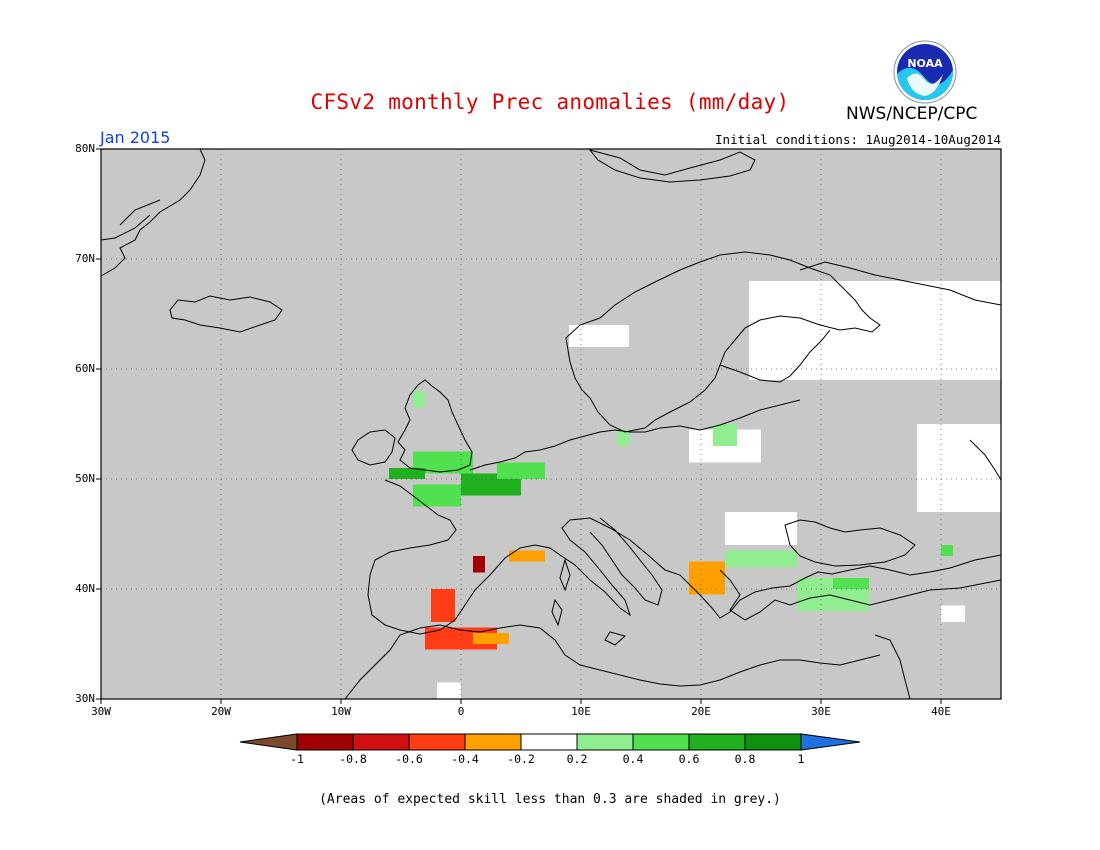 The width and height of the screenshot is (1100, 850). I want to click on anomaly-cell-benelux, so click(521, 470).